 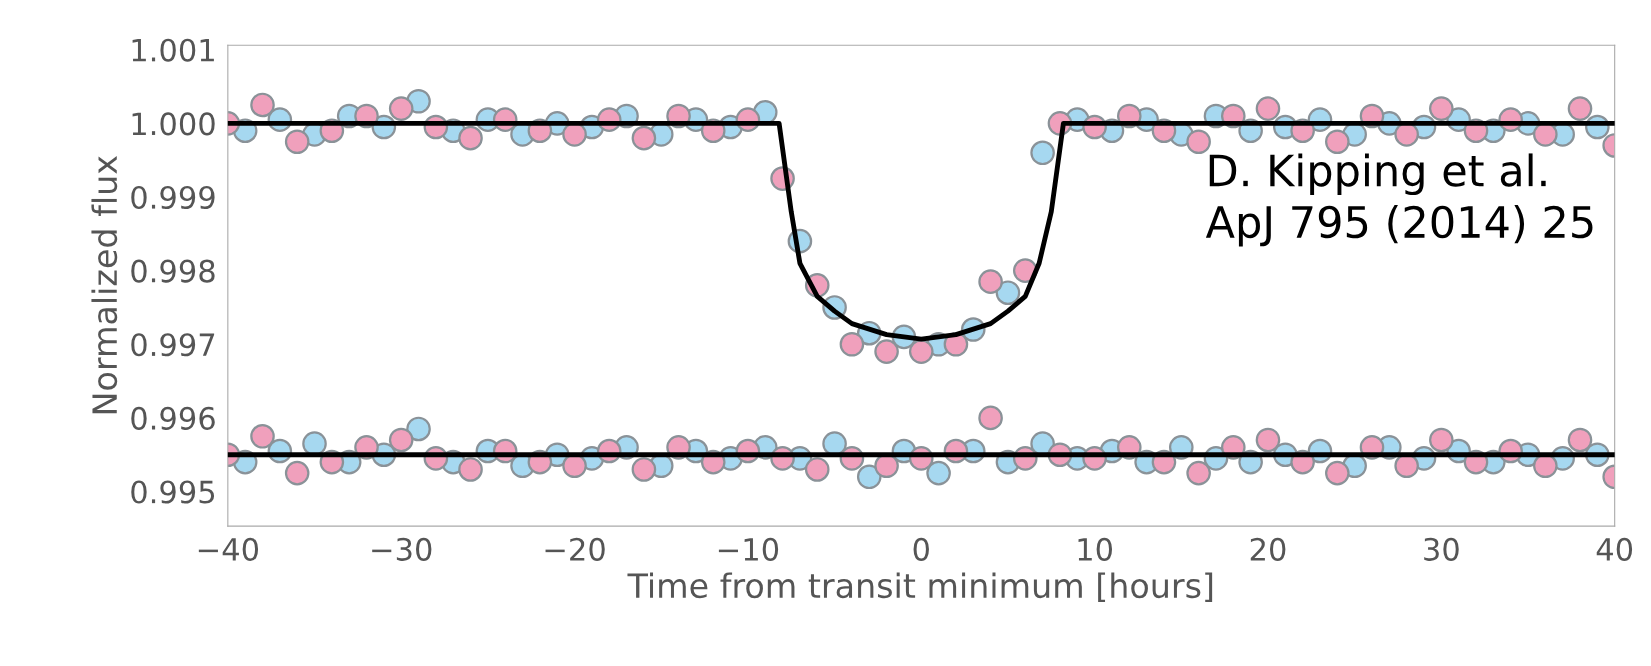 What do you see at coordinates (1399, 200) in the screenshot?
I see `annotation: D. Kipping et al. ApJ 795 (2014) 25` at bounding box center [1399, 200].